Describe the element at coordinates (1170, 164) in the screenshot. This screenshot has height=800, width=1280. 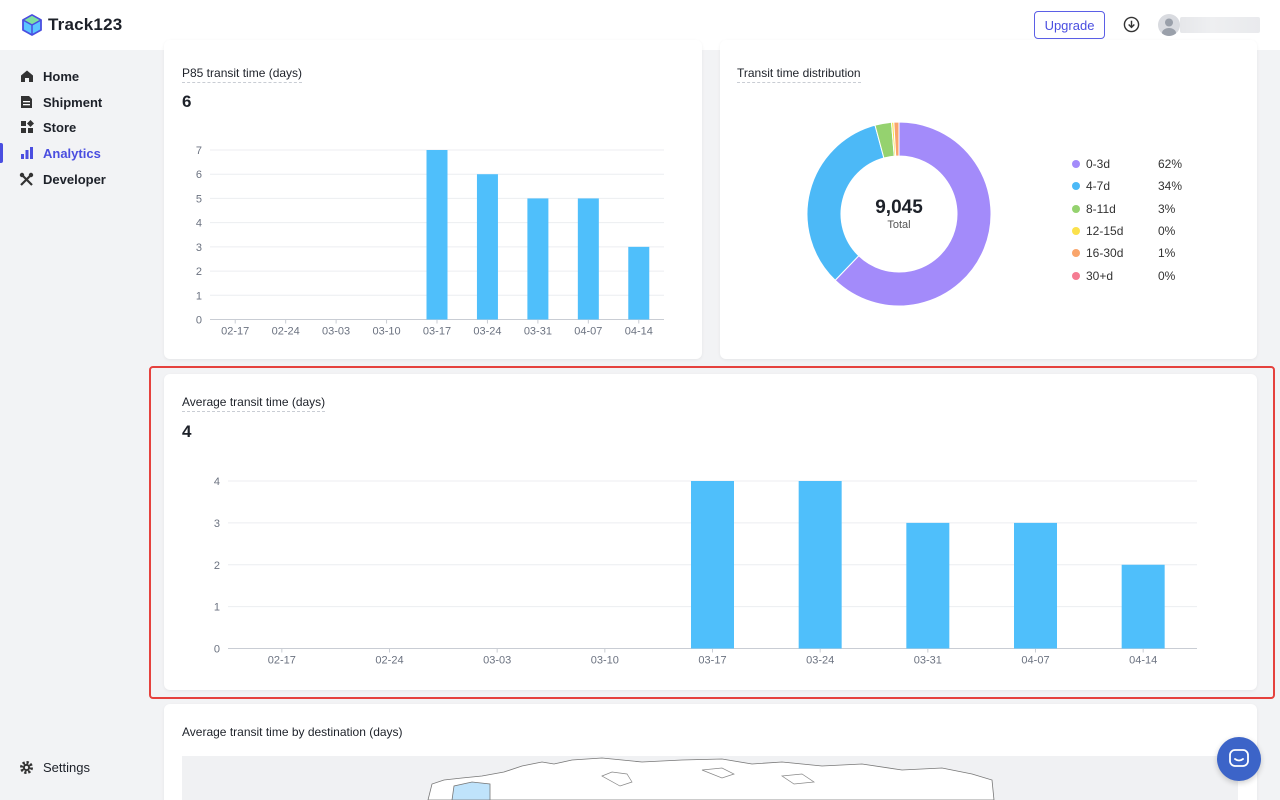
I see `legend-pct: 62%` at that location.